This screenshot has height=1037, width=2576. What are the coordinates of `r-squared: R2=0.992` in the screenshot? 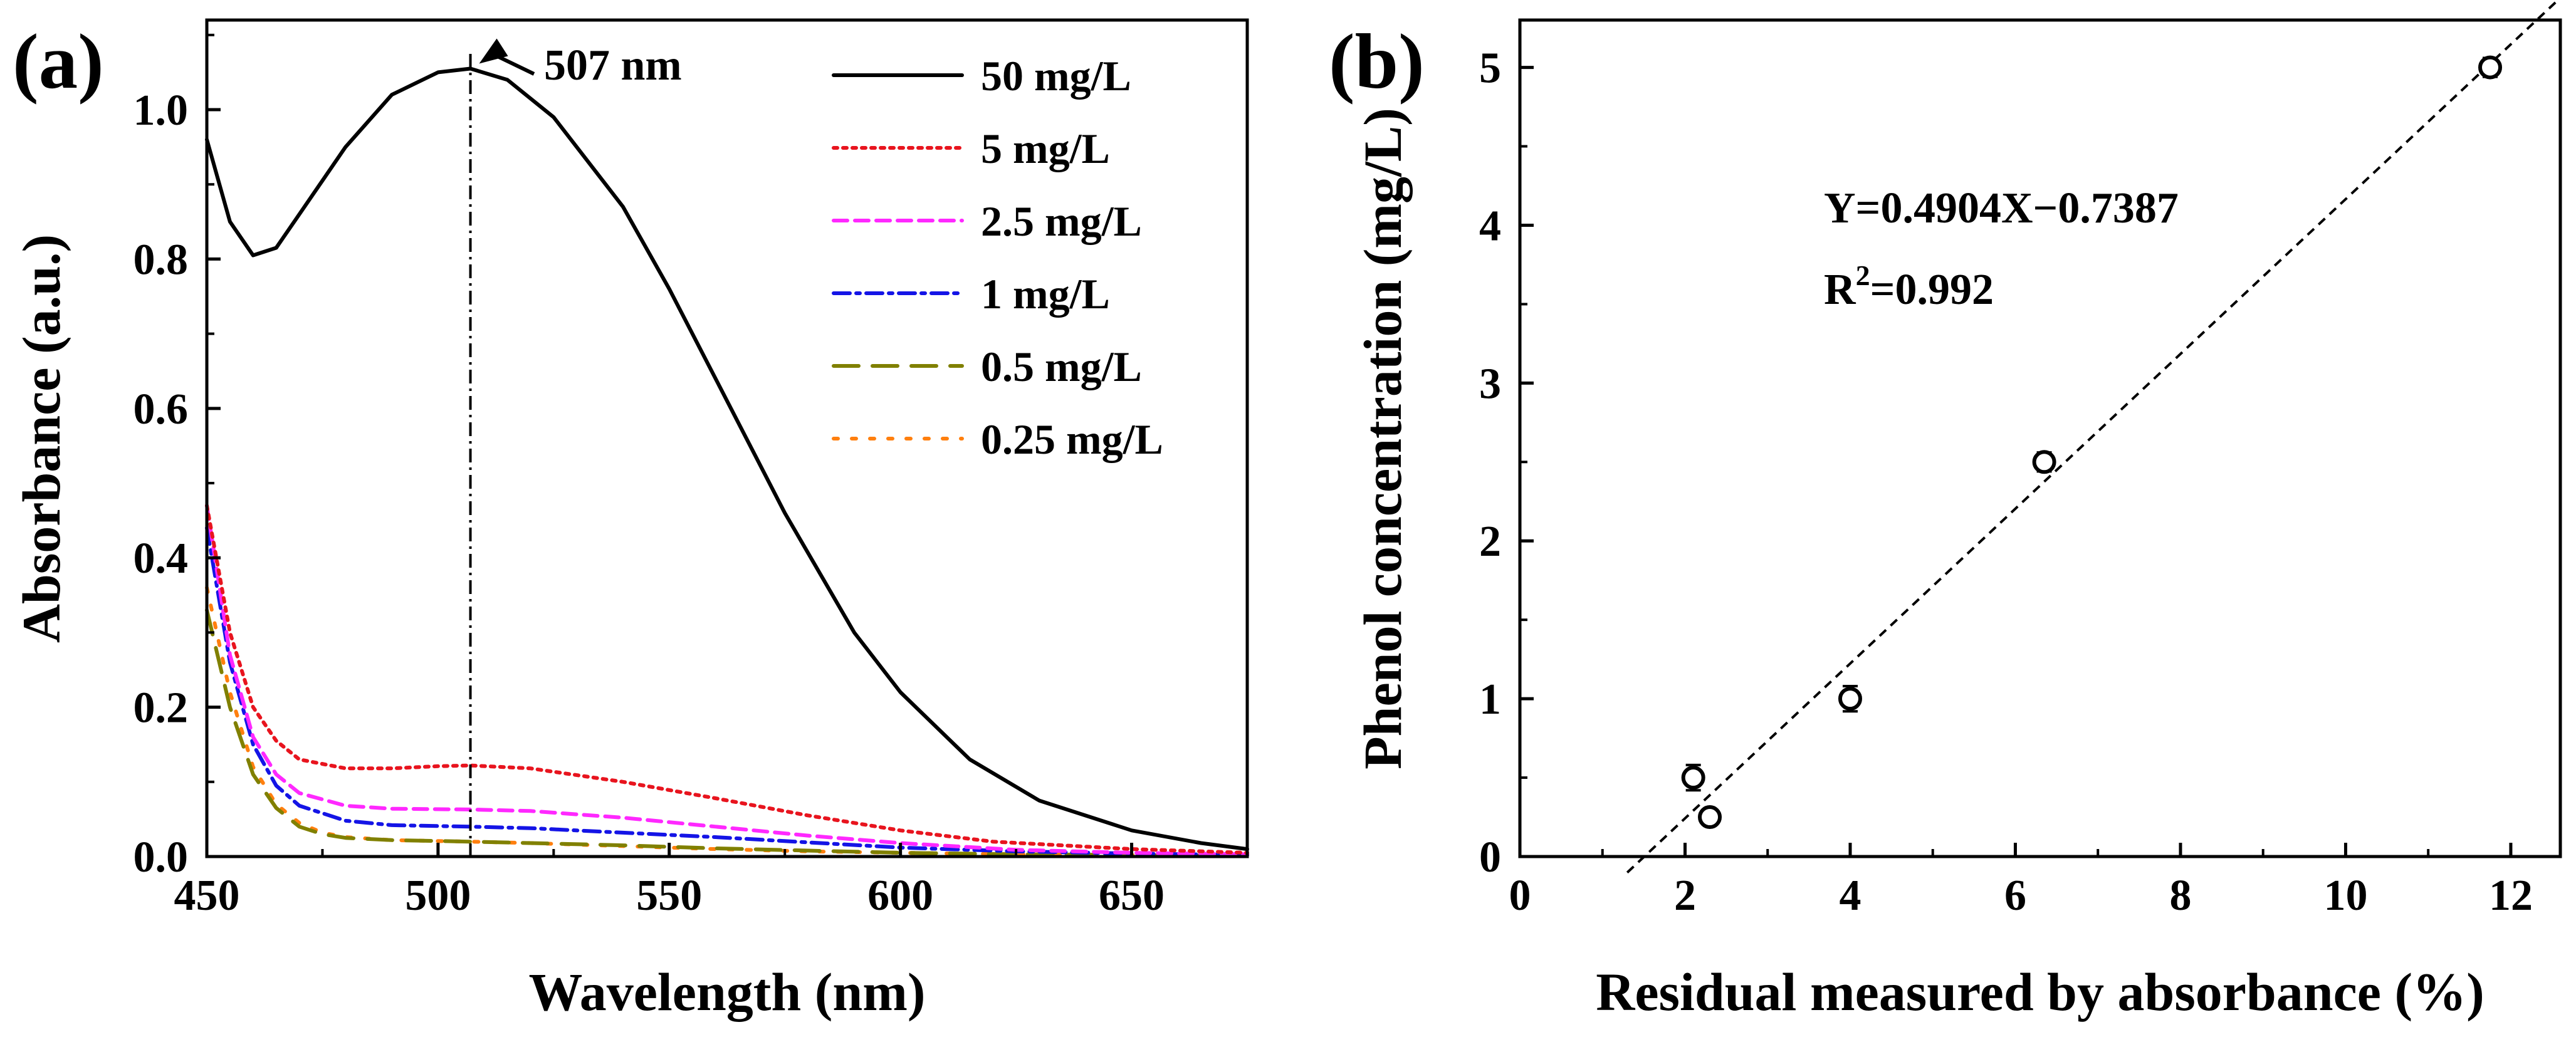 It's located at (1909, 286).